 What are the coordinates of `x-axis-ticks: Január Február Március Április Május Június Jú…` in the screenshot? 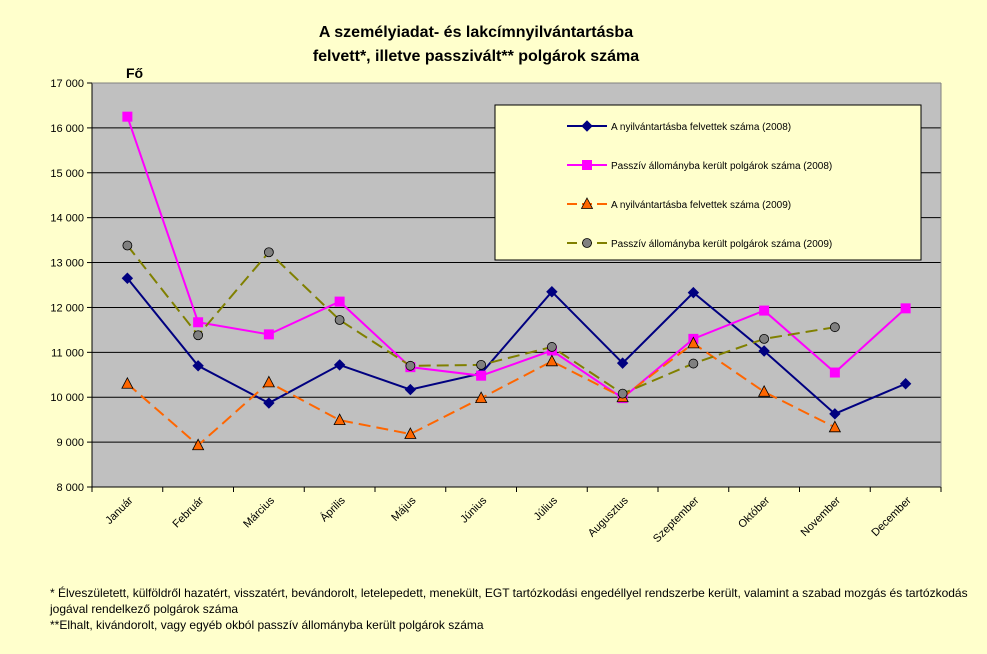 It's located at (516, 516).